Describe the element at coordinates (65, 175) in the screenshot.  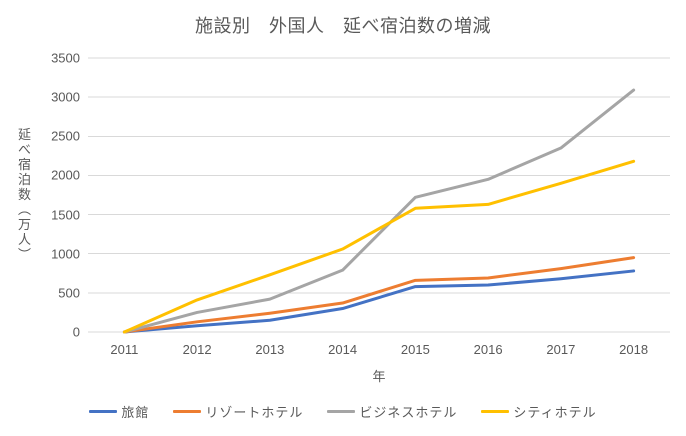
I see `y-tick-label: 2000` at that location.